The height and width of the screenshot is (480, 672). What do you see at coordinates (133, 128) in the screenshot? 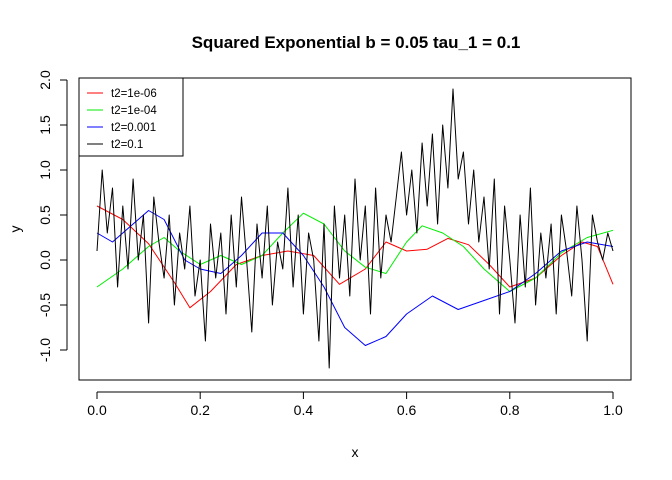
I see `legend-label-2: t2=0.001` at bounding box center [133, 128].